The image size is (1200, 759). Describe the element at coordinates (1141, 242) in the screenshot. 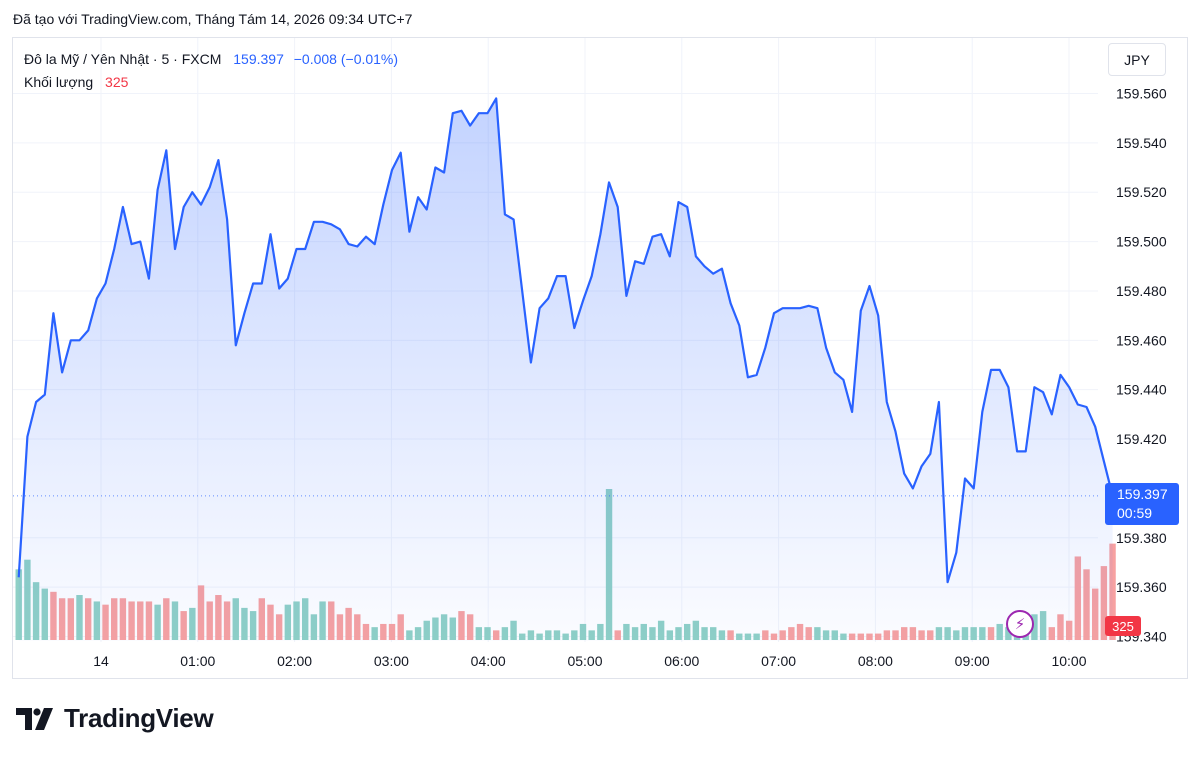

I see `y-tick-label: 159.500` at that location.